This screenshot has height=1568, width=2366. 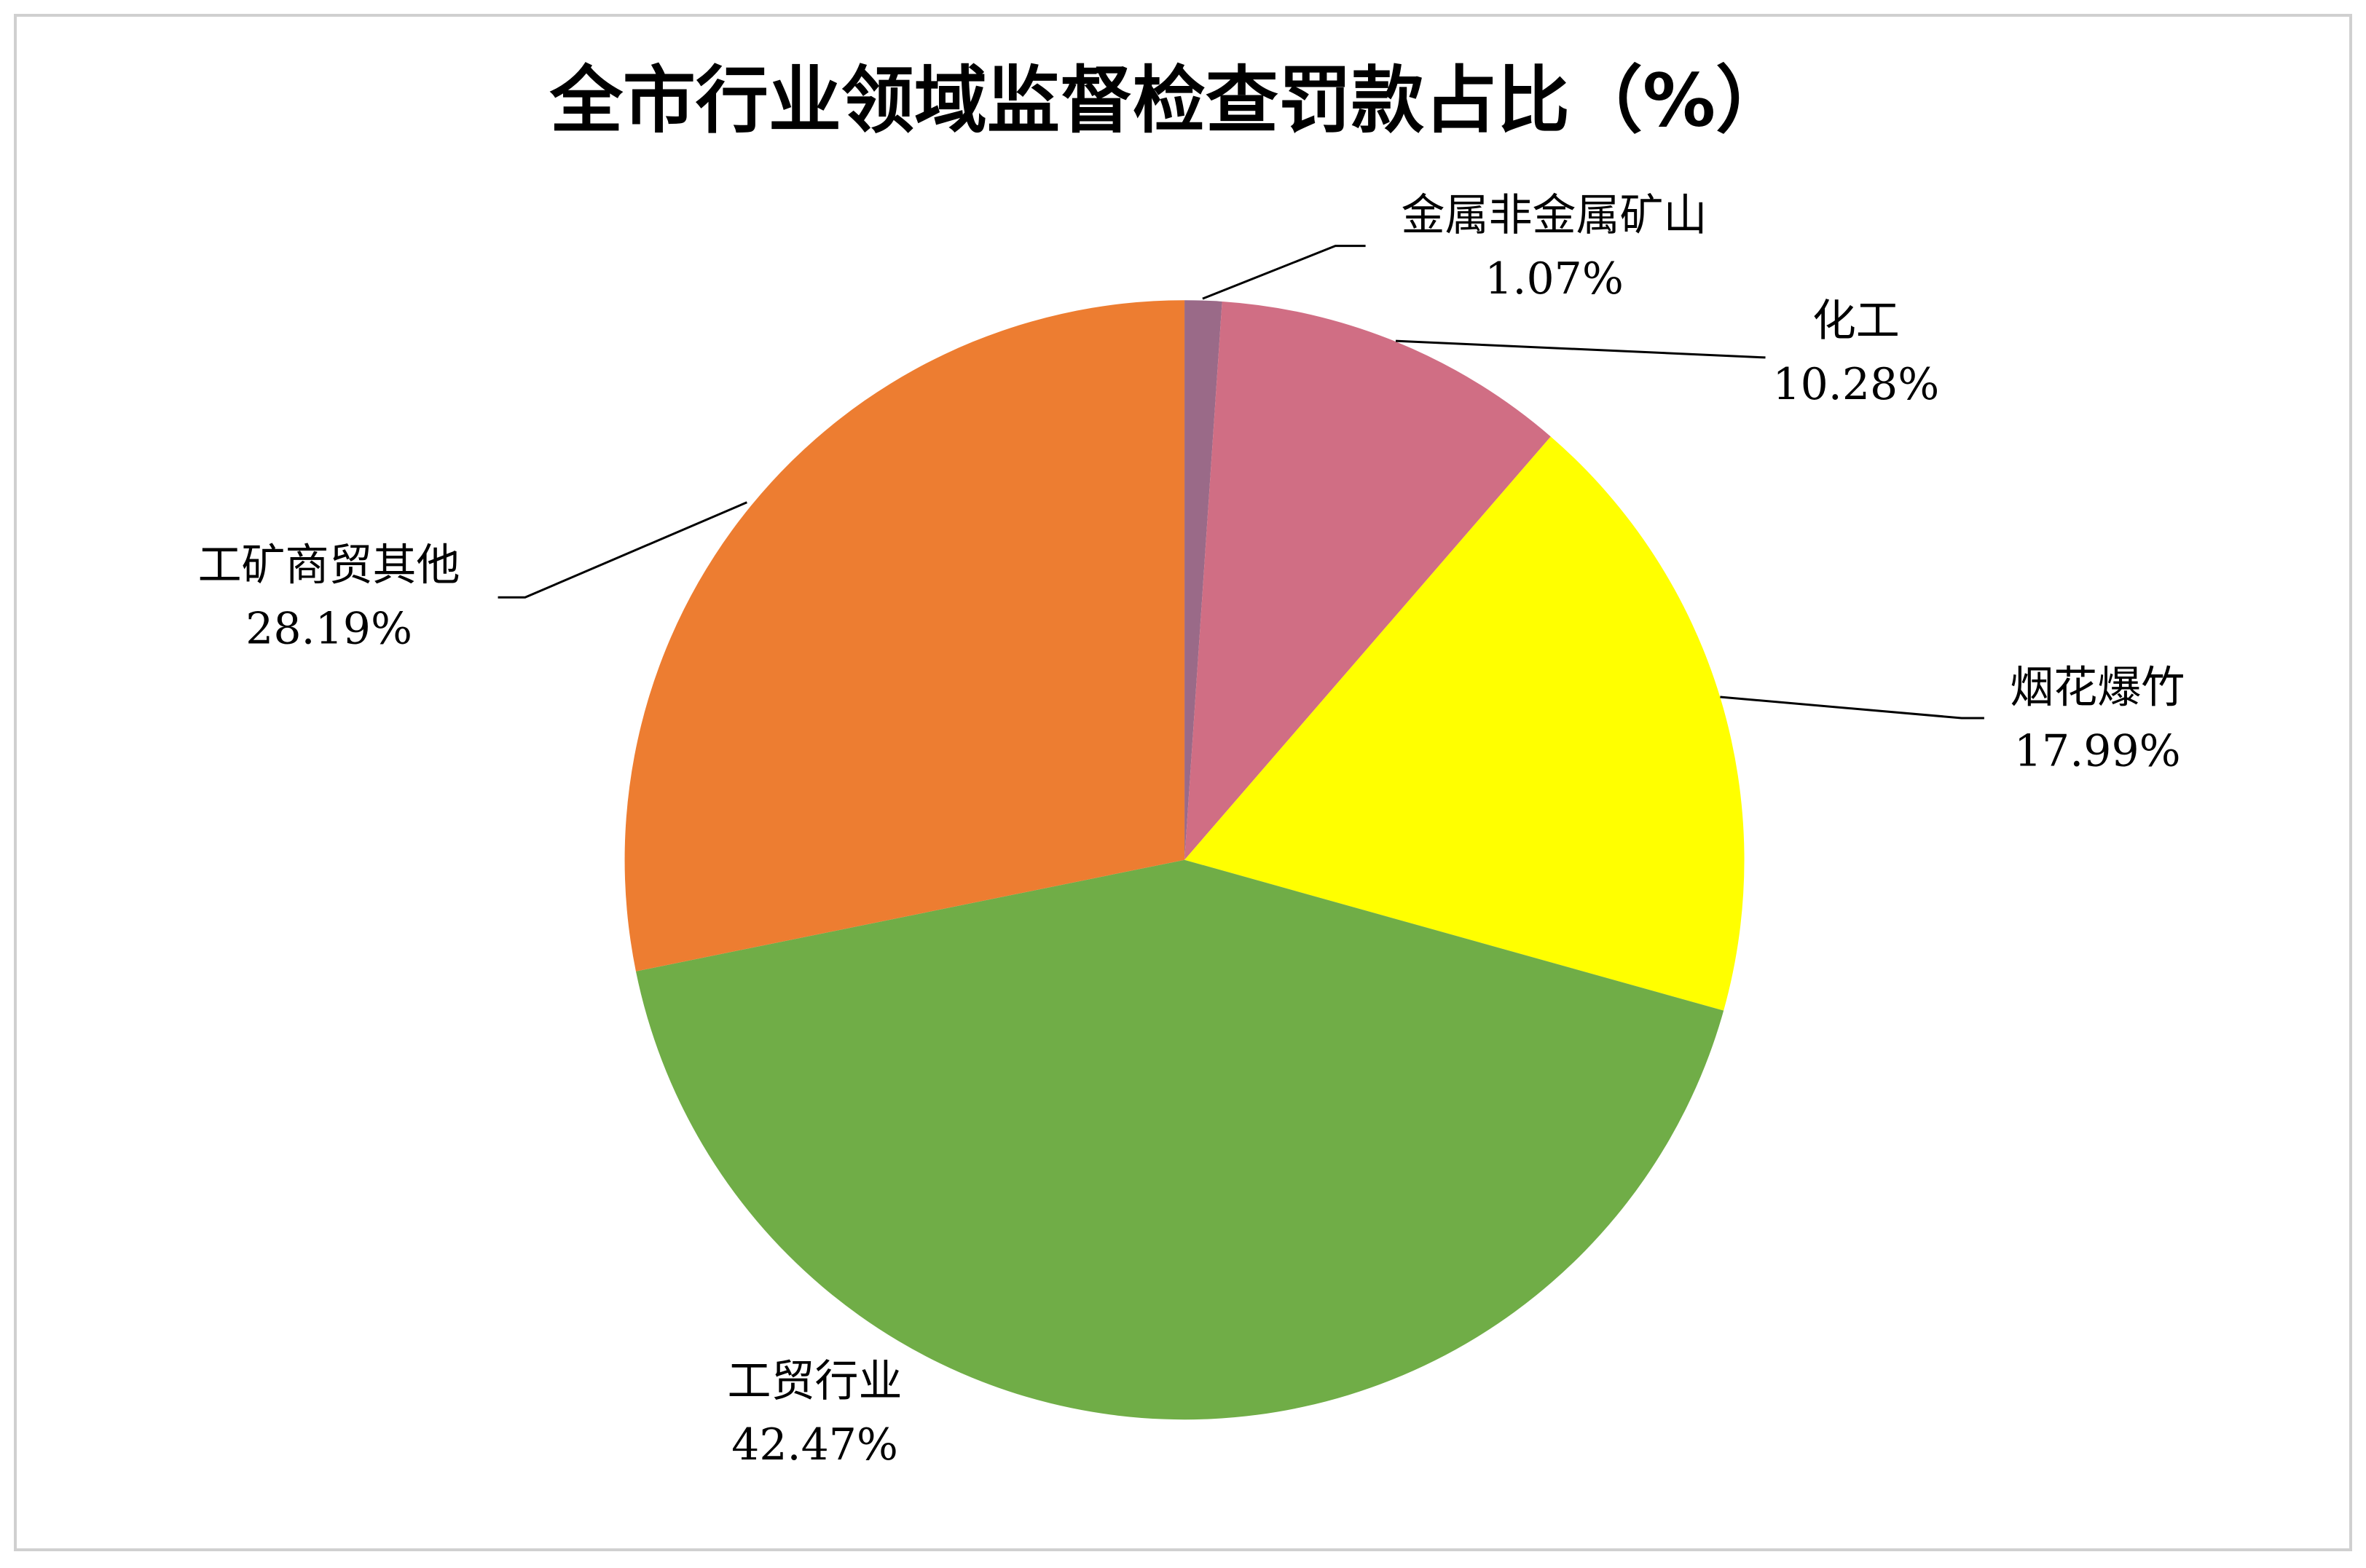 I want to click on value-label: 28.19%, so click(x=328, y=628).